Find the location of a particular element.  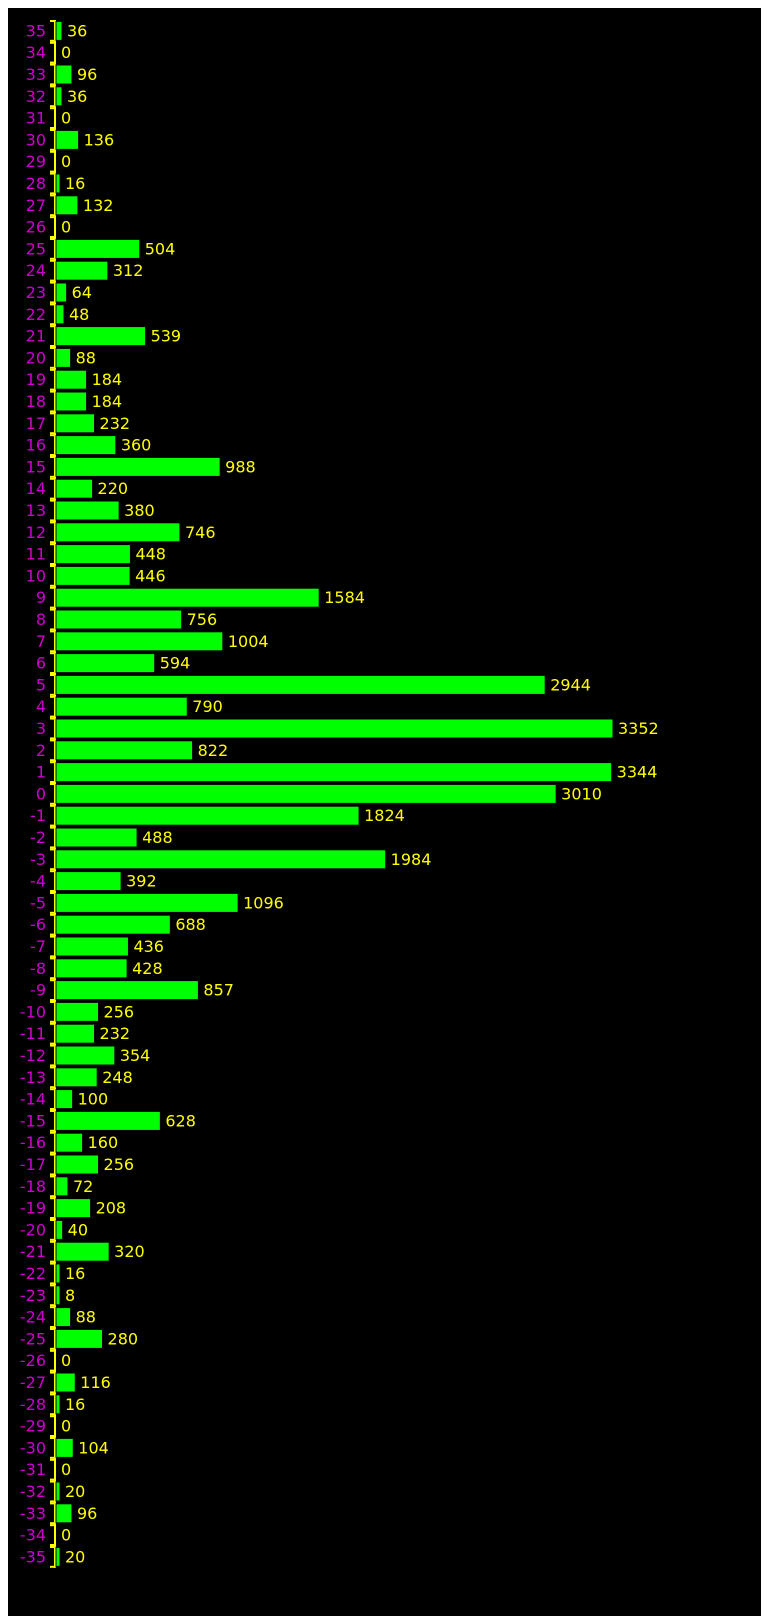

category-label: 17 is located at coordinates (36, 423).